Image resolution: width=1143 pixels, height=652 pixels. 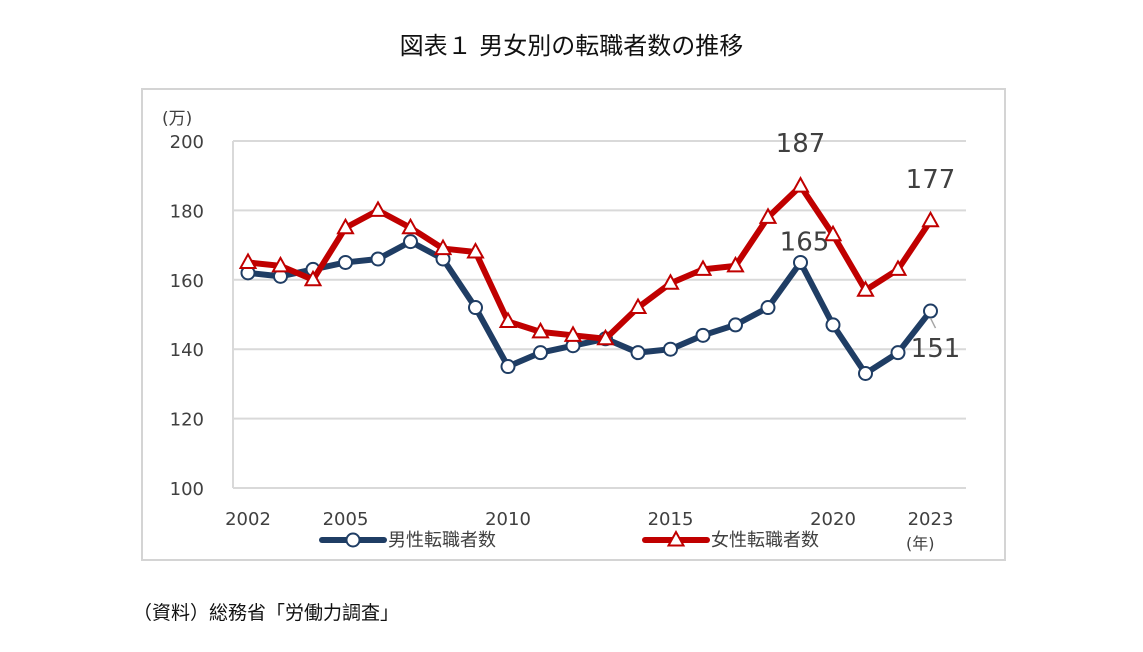 I want to click on point-1-2011, so click(x=540, y=330).